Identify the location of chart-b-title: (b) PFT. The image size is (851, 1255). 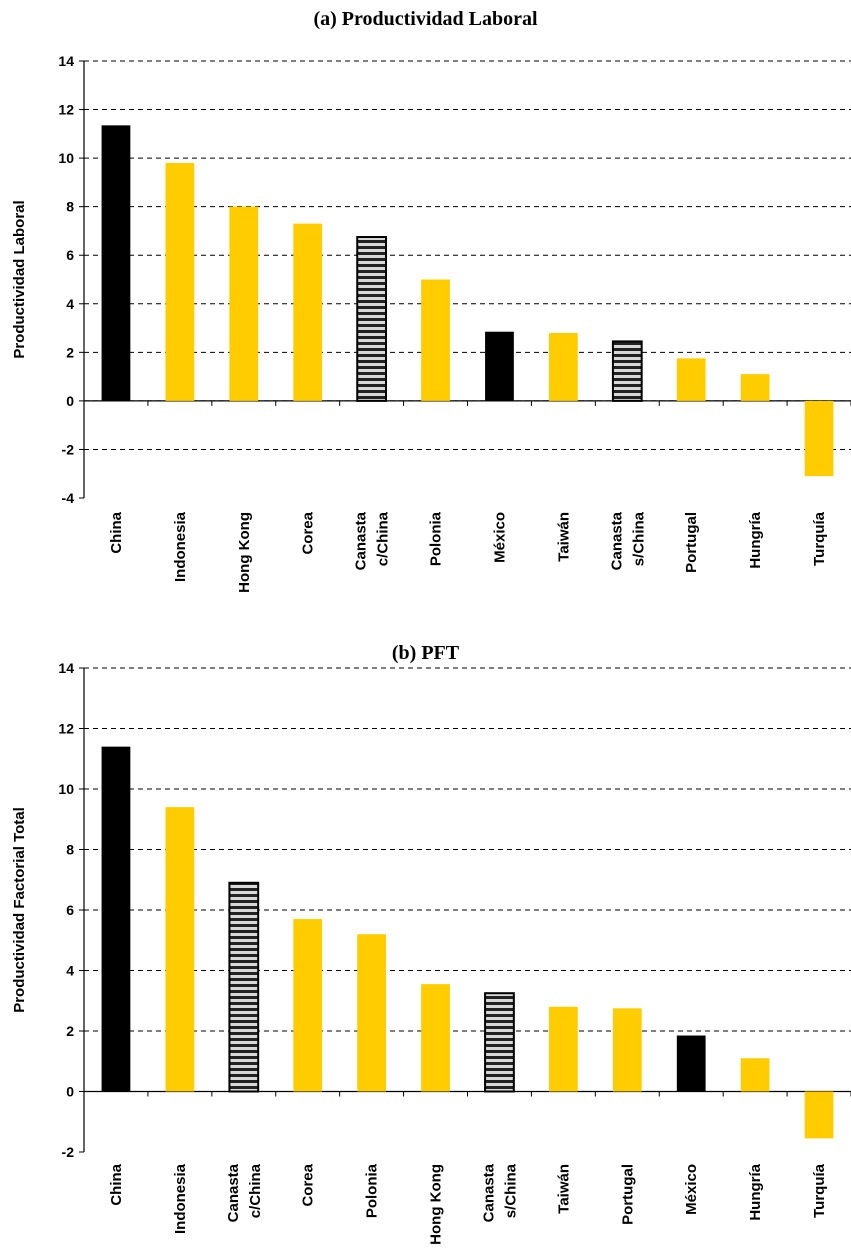
(425, 653).